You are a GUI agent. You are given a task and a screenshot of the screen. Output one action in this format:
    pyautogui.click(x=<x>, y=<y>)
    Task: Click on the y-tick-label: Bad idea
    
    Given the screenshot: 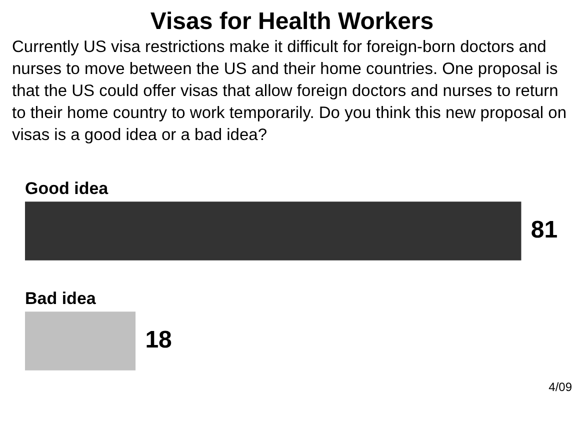 What is the action you would take?
    pyautogui.click(x=60, y=298)
    